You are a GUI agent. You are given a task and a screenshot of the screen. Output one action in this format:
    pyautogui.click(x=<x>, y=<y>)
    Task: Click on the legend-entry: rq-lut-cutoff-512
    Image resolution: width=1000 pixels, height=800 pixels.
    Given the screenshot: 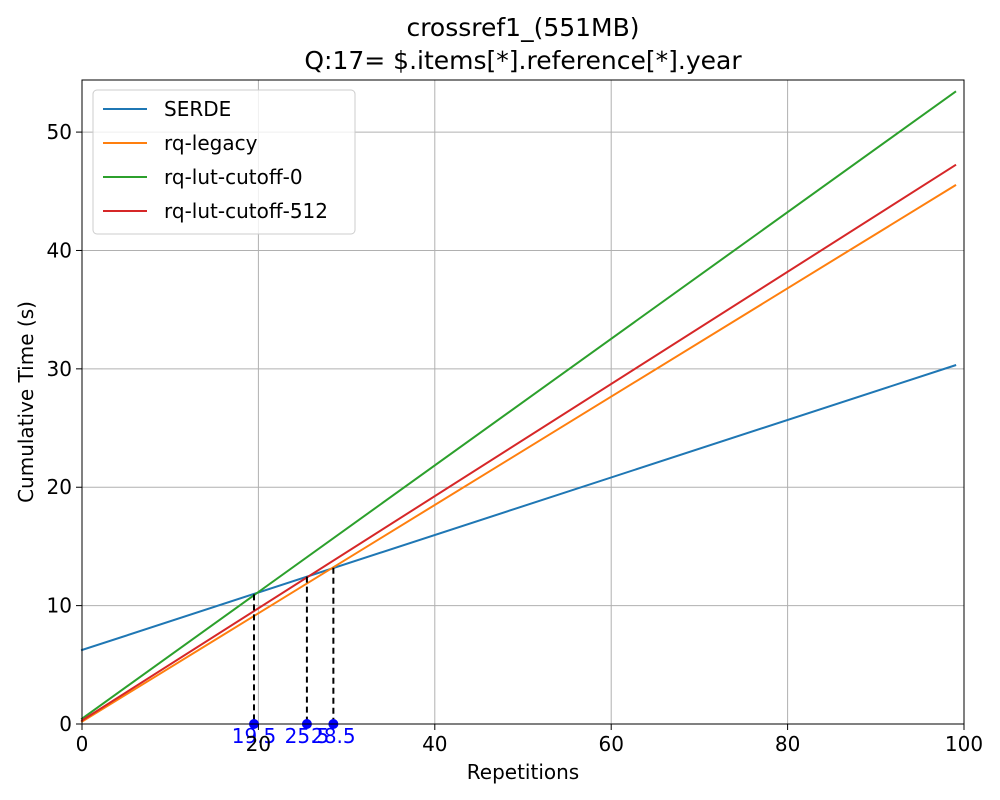 What is the action you would take?
    pyautogui.click(x=215, y=211)
    